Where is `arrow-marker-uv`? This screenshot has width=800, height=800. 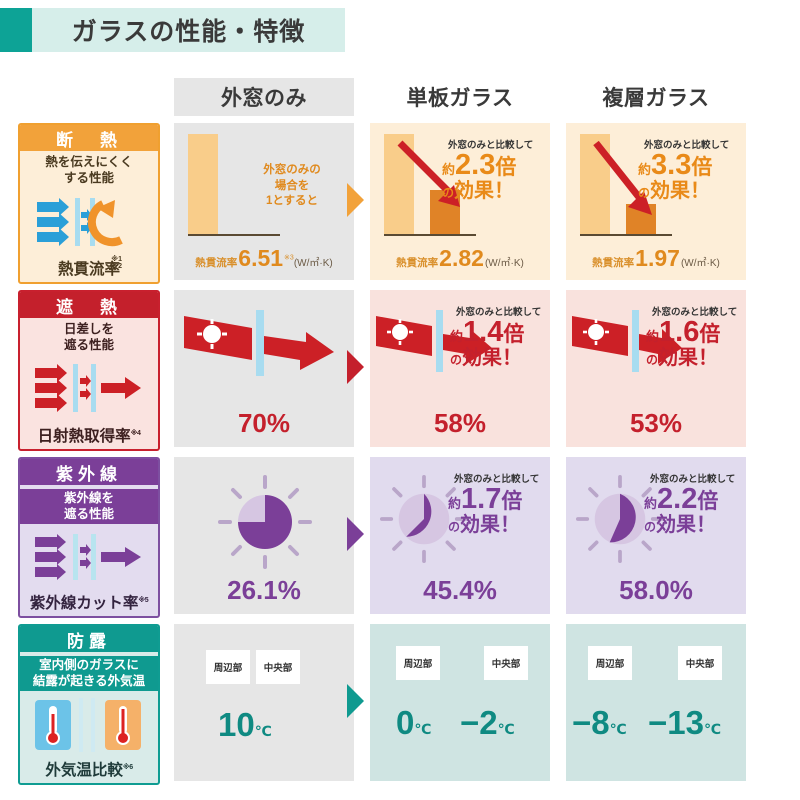 arrow-marker-uv is located at coordinates (355, 534).